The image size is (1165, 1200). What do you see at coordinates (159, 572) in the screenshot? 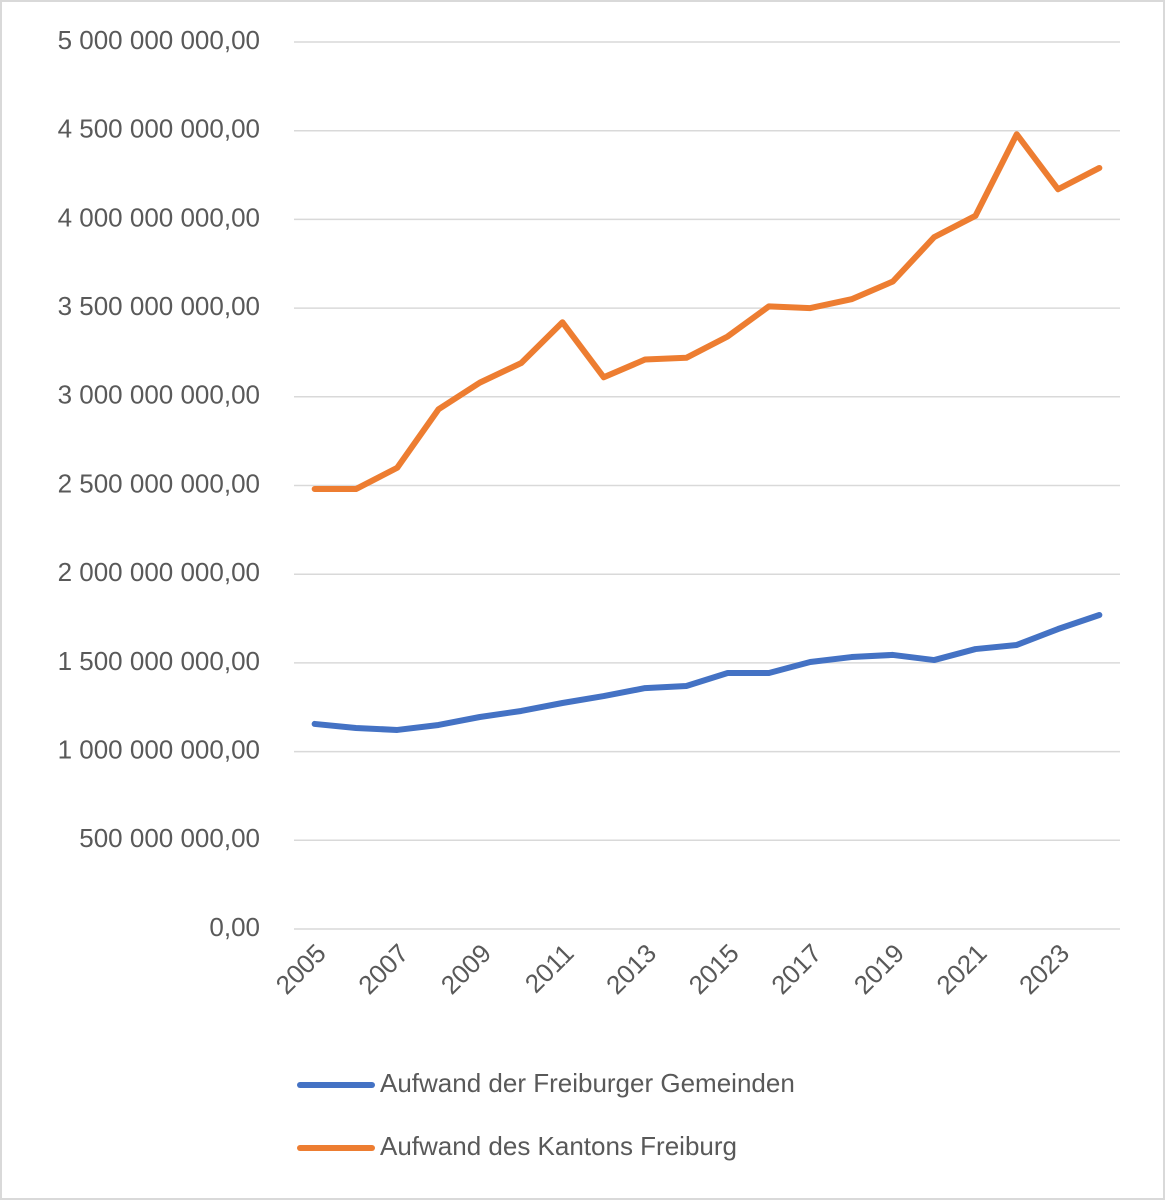
I see `y-tick-label: 2 000 000 000,00` at bounding box center [159, 572].